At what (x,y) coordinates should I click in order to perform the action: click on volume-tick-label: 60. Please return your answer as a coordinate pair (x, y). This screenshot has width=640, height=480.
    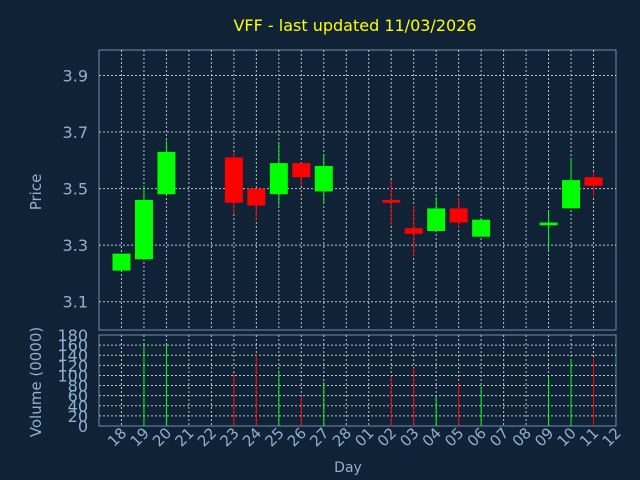
    Looking at the image, I should click on (78, 396).